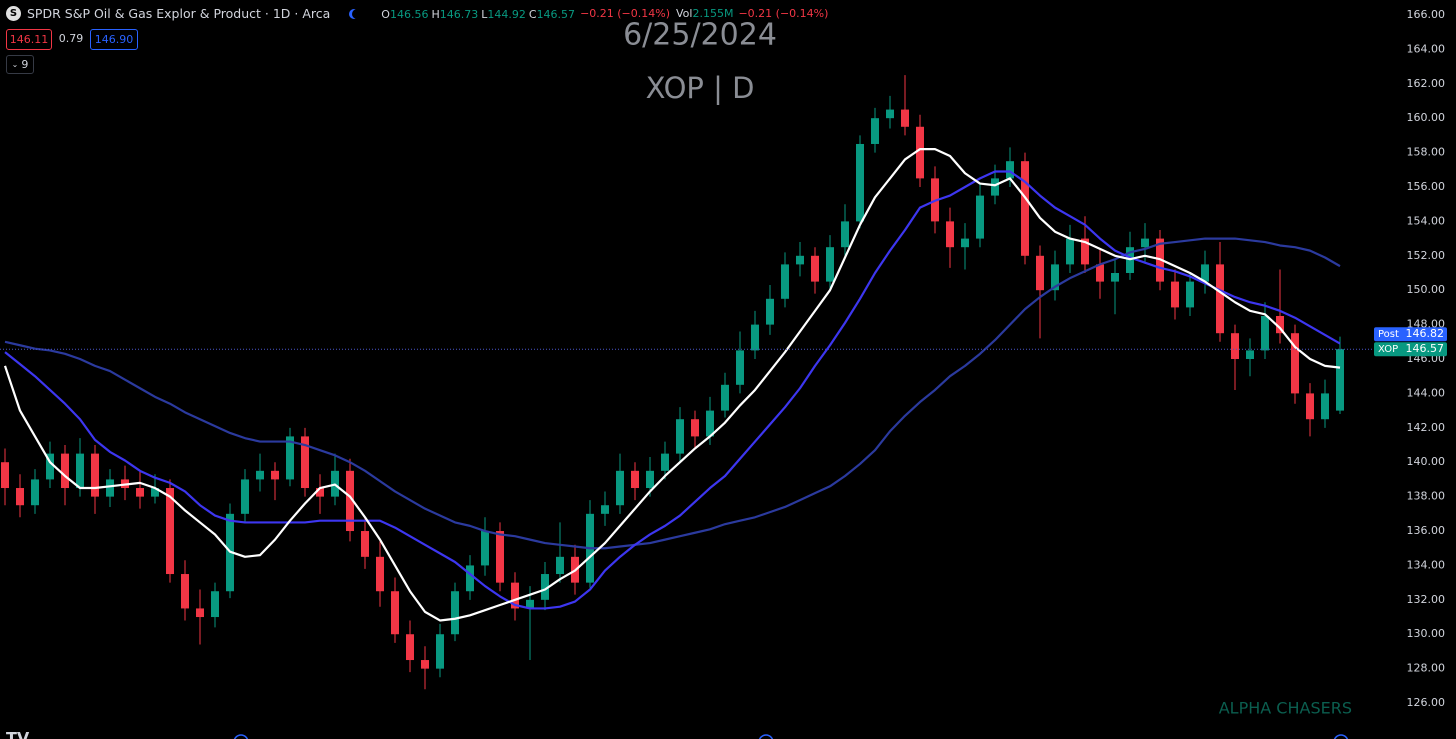 The image size is (1456, 739). Describe the element at coordinates (385, 14) in the screenshot. I see `quote-key: O` at that location.